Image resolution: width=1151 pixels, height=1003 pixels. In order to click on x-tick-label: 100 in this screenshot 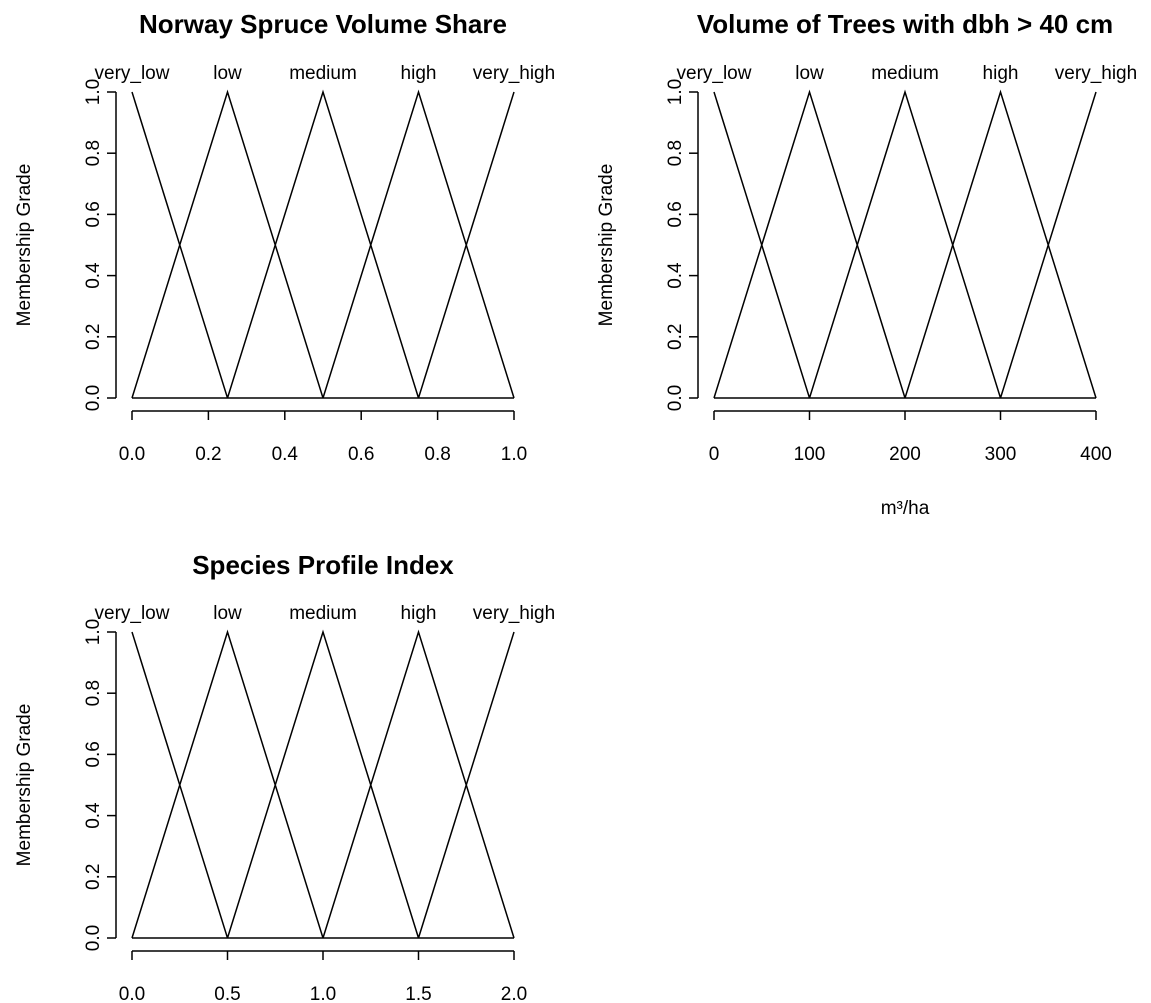, I will do `click(810, 454)`.